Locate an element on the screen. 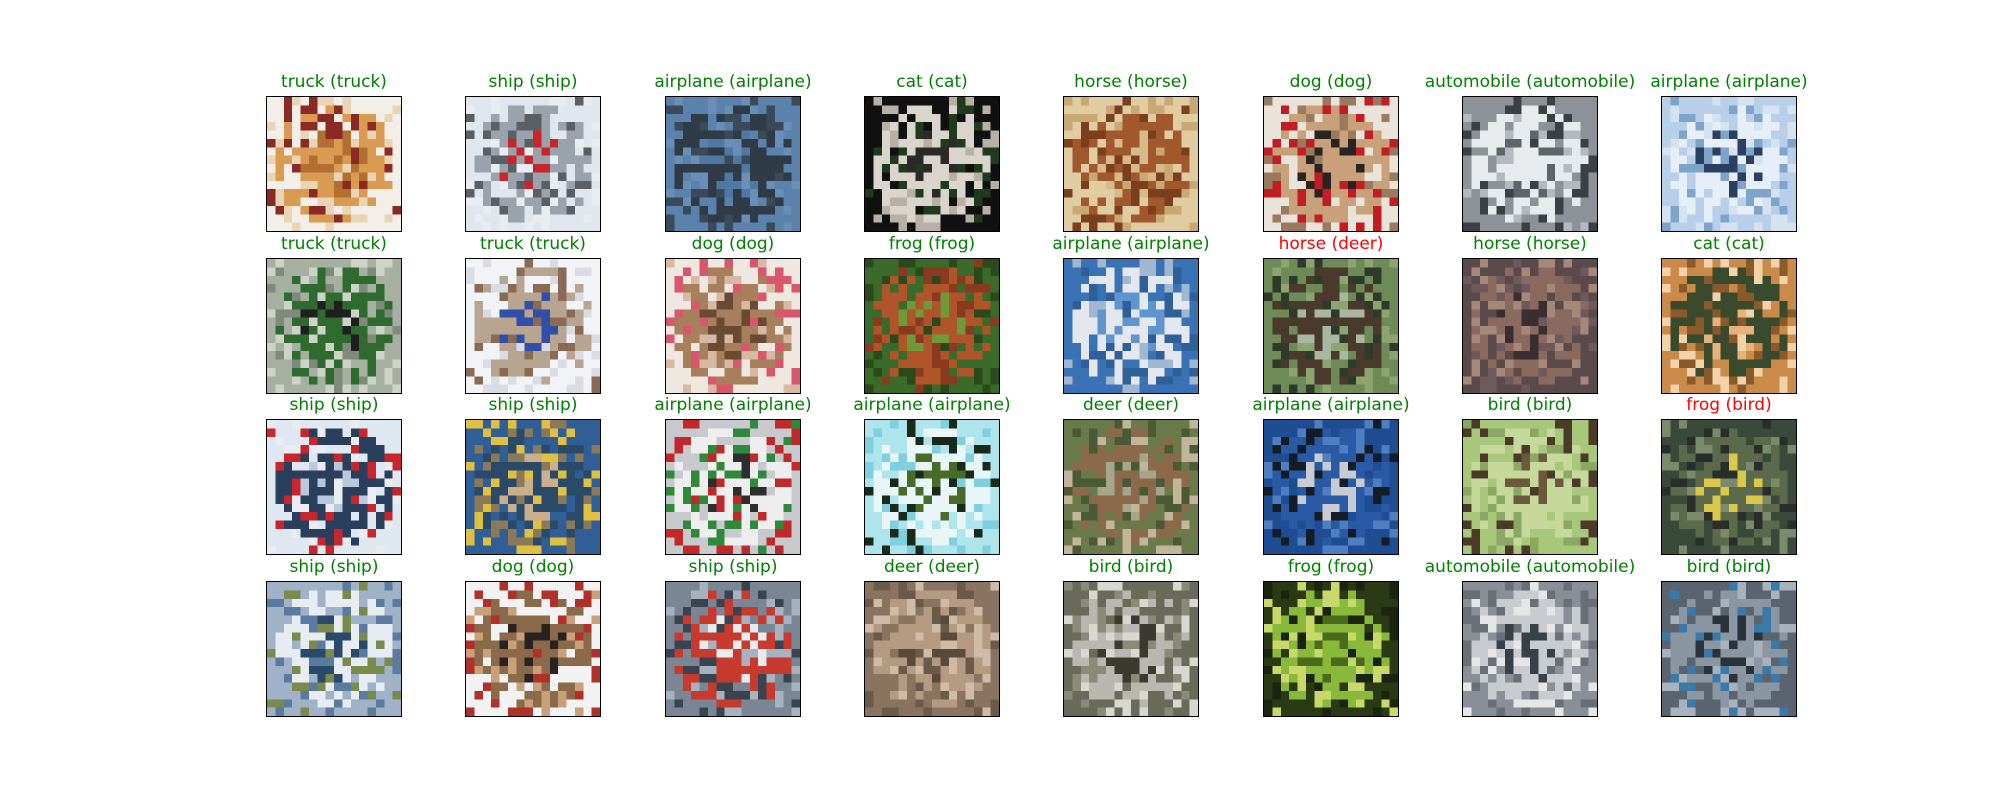 This screenshot has width=2000, height=800. image-tile: horse (deer) is located at coordinates (1331, 314).